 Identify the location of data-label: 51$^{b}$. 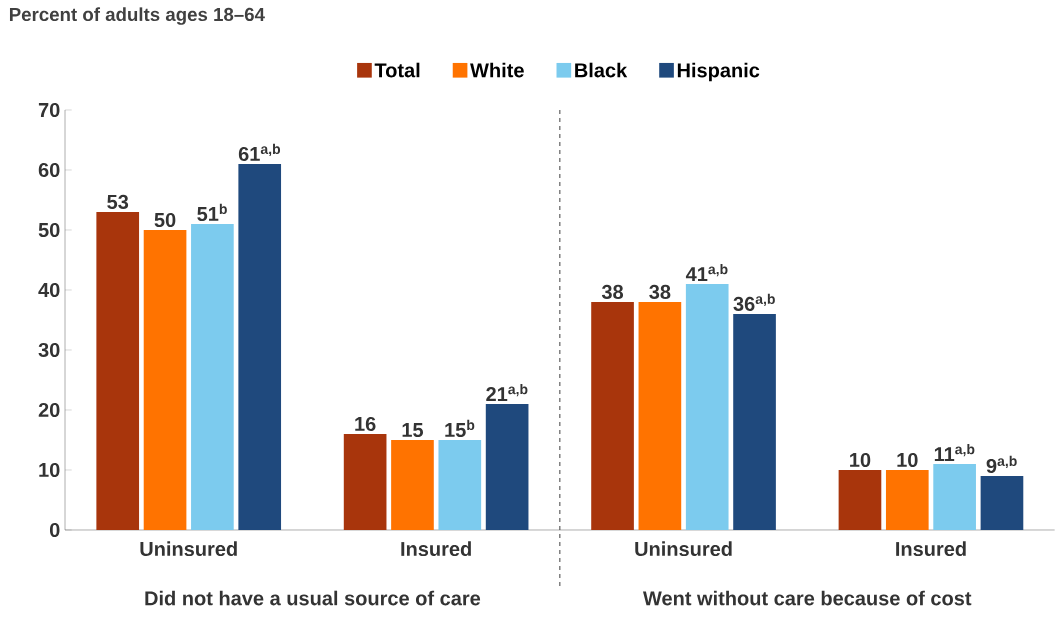
(212, 212).